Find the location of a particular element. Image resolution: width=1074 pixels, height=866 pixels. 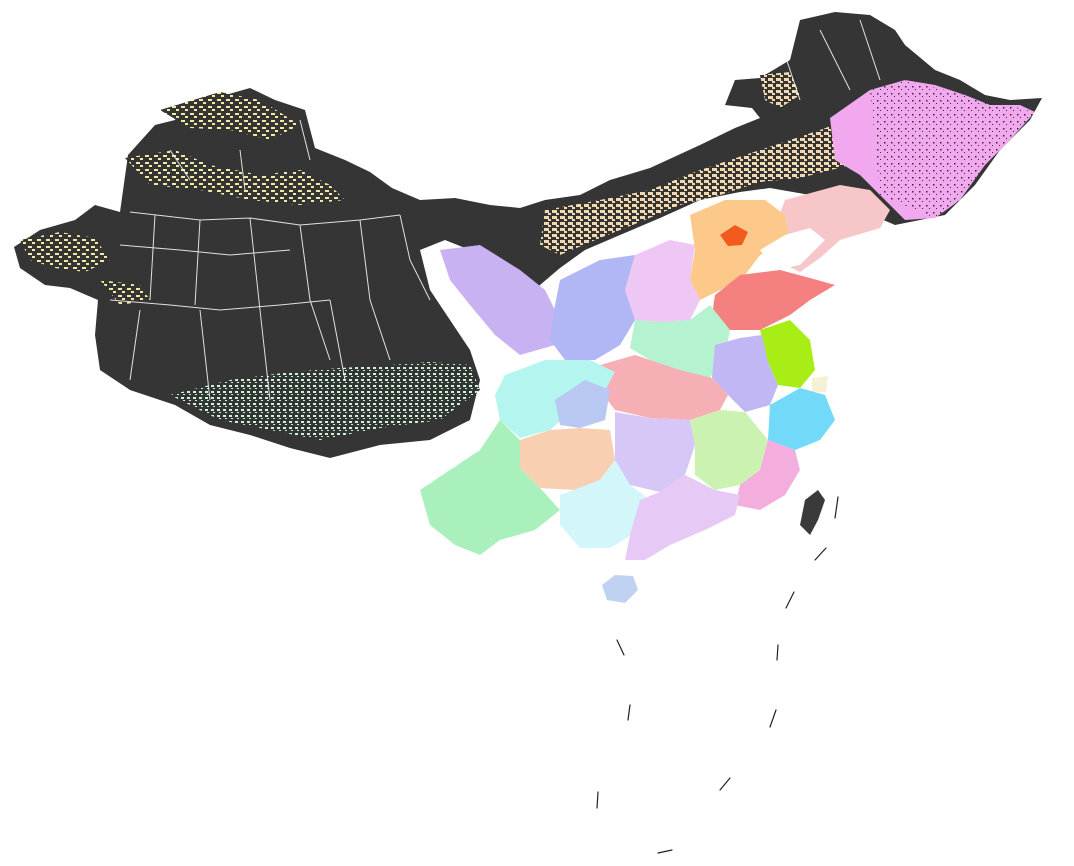

region-capital-red is located at coordinates (734, 235).